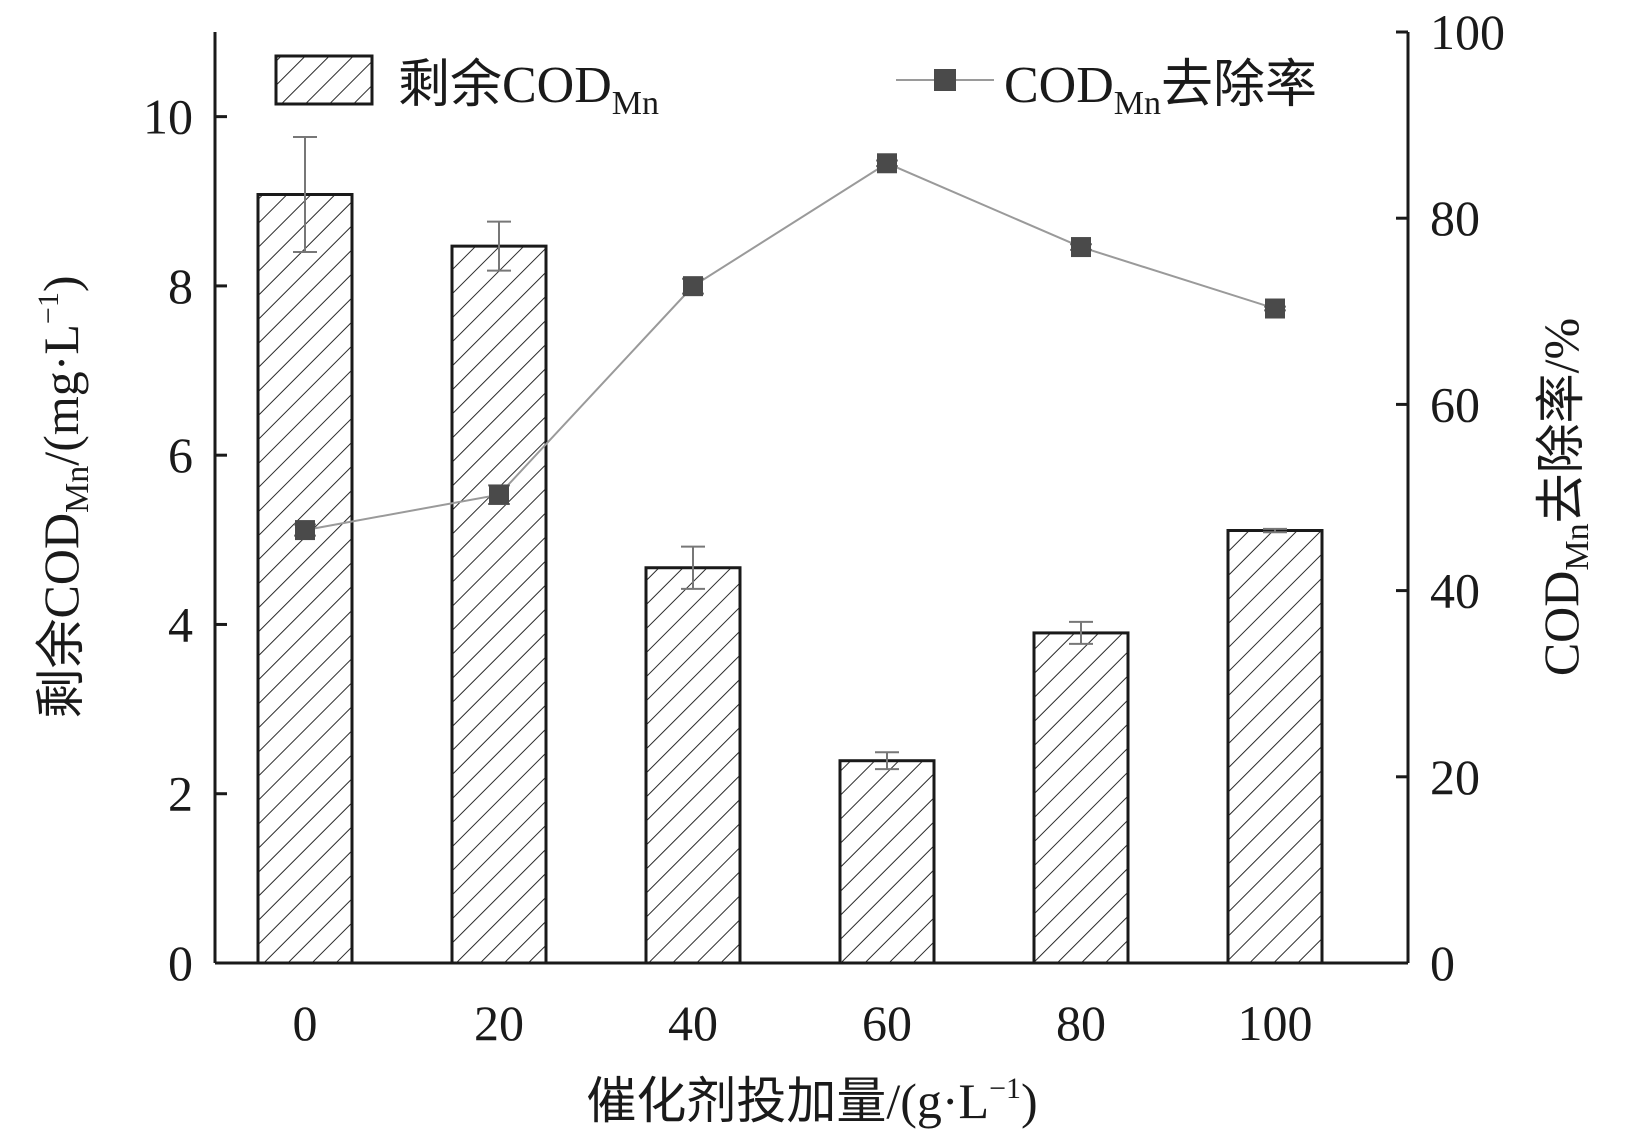 The height and width of the screenshot is (1141, 1626). I want to click on x-title-prefix: 催化剂投加量/(g·L, so click(787, 1101).